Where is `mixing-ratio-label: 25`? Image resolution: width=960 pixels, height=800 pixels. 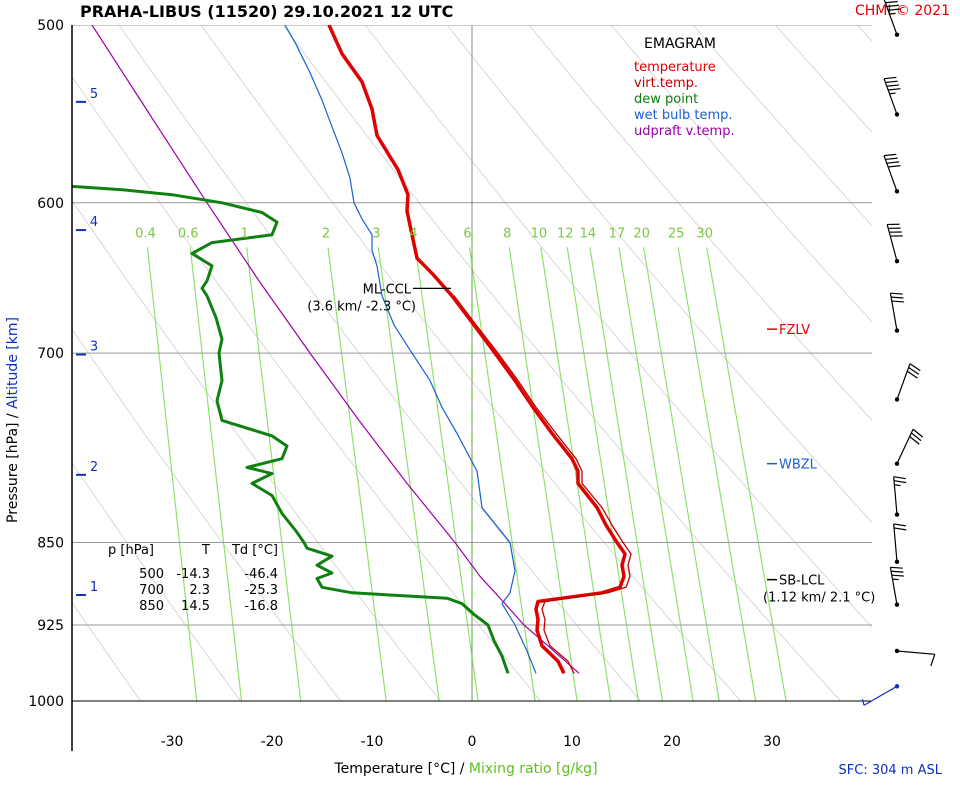
mixing-ratio-label: 25 is located at coordinates (676, 233).